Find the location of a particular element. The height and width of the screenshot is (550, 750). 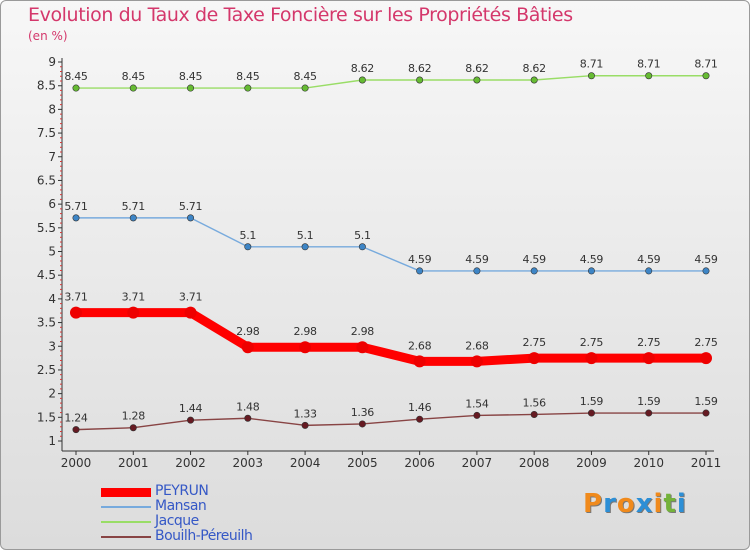

y-tick-label: 7.5 is located at coordinates (46, 133).